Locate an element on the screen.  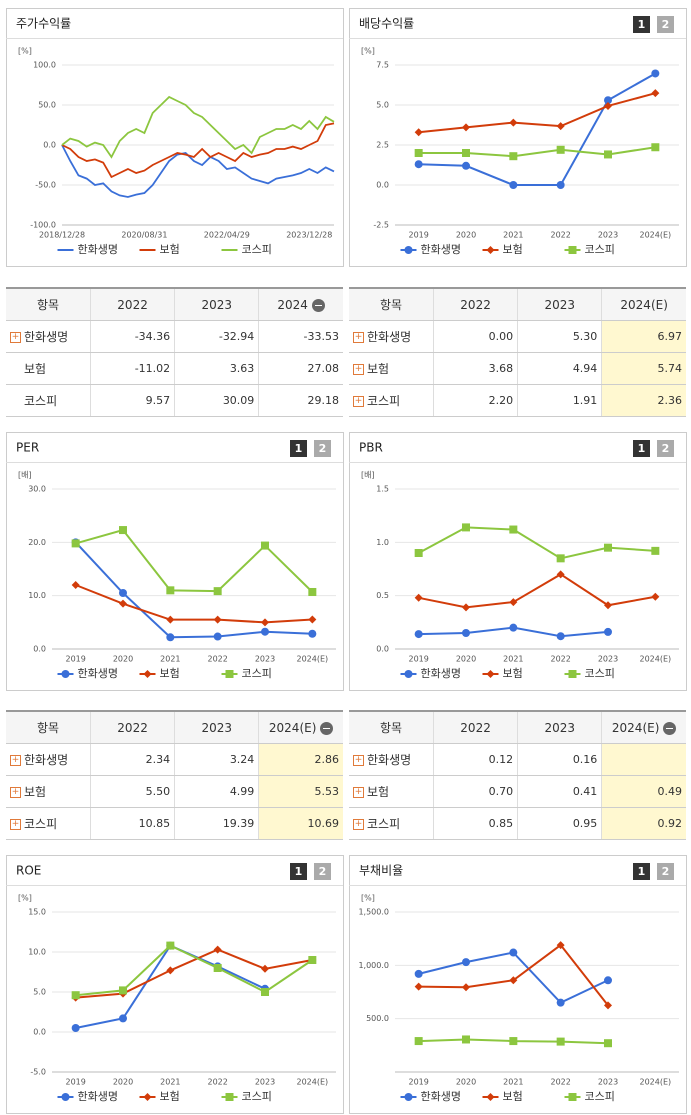
value-cell: 10.85 is located at coordinates (132, 823).